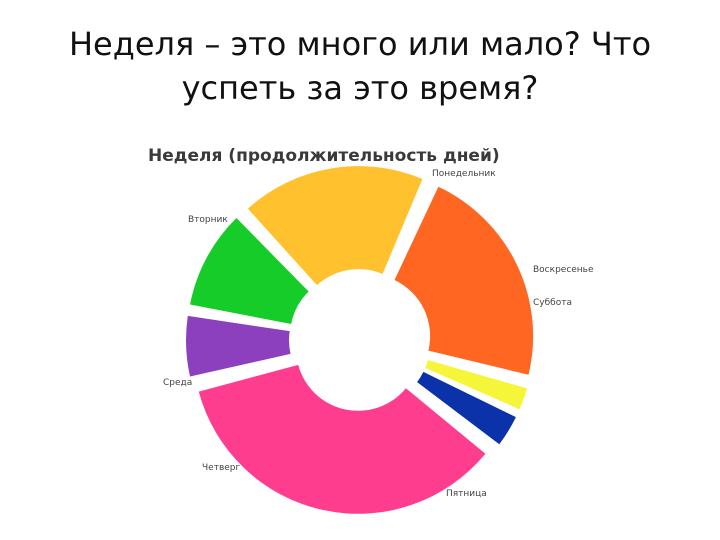 The width and height of the screenshot is (720, 540). What do you see at coordinates (552, 303) in the screenshot?
I see `slice-label-3: Суббота` at bounding box center [552, 303].